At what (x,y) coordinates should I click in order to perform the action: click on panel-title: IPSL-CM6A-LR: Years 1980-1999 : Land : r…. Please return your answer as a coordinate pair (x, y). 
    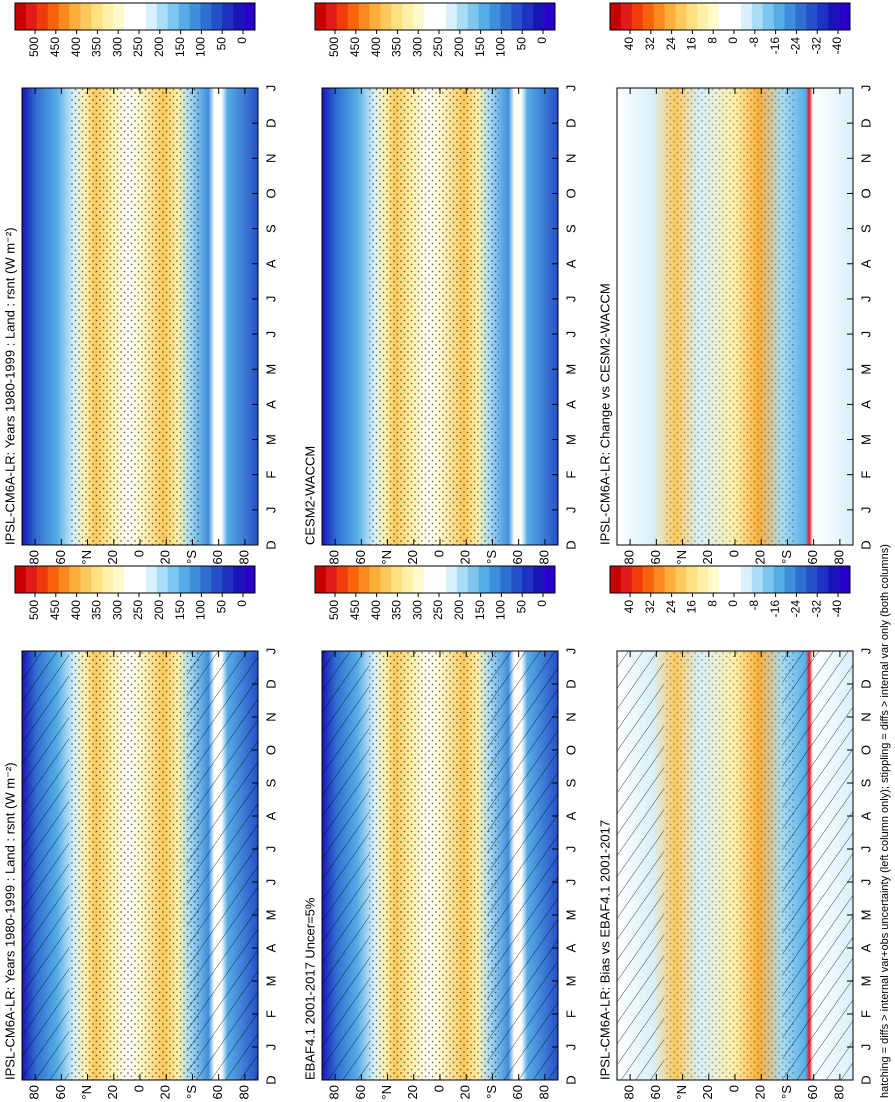
    Looking at the image, I should click on (9, 386).